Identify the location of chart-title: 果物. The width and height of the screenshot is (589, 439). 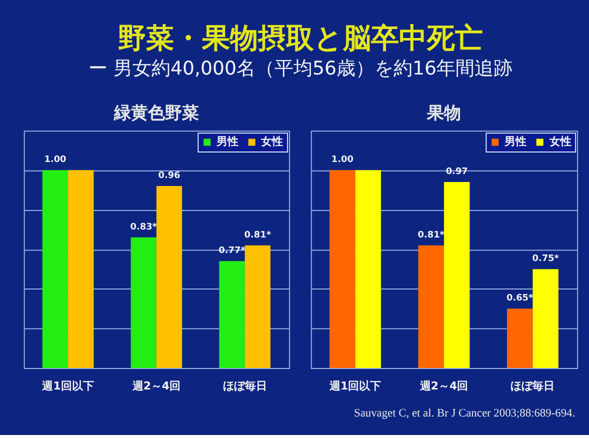
(443, 112).